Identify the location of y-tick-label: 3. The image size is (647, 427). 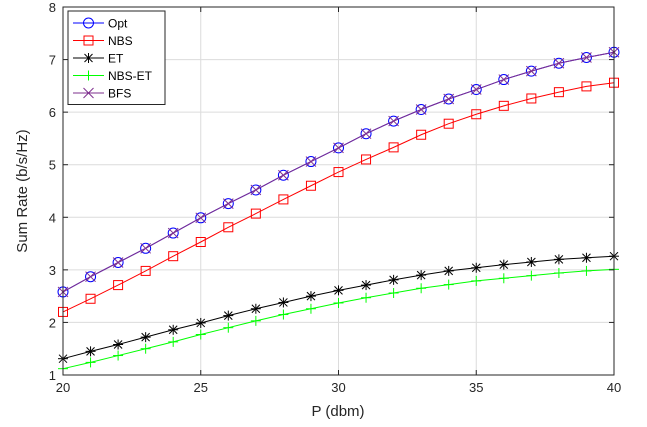
(52, 270).